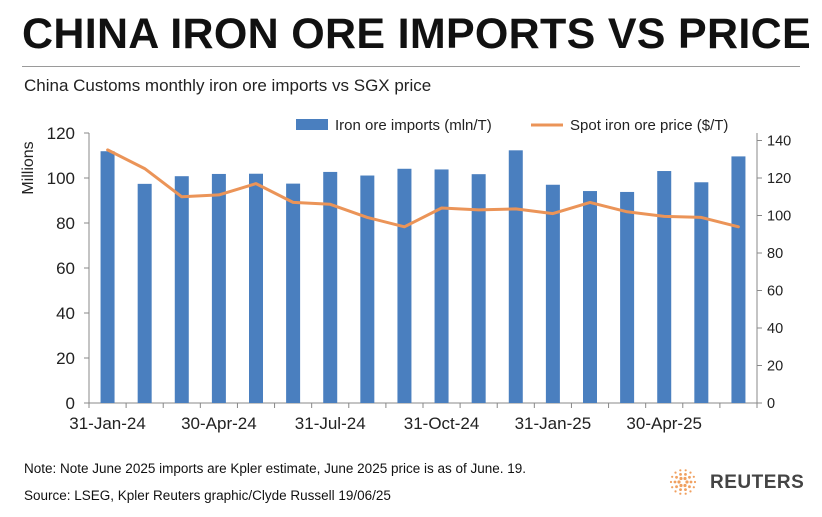 The height and width of the screenshot is (517, 822). I want to click on left-tick-label: 100, so click(61, 178).